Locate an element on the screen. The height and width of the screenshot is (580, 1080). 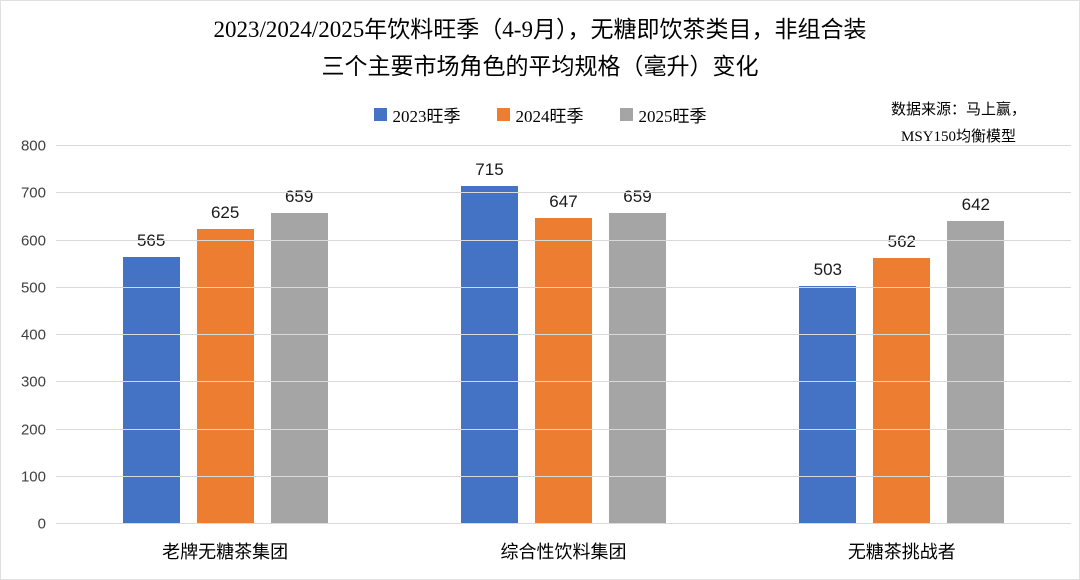
legend-label: 2025旺季 is located at coordinates (672, 116).